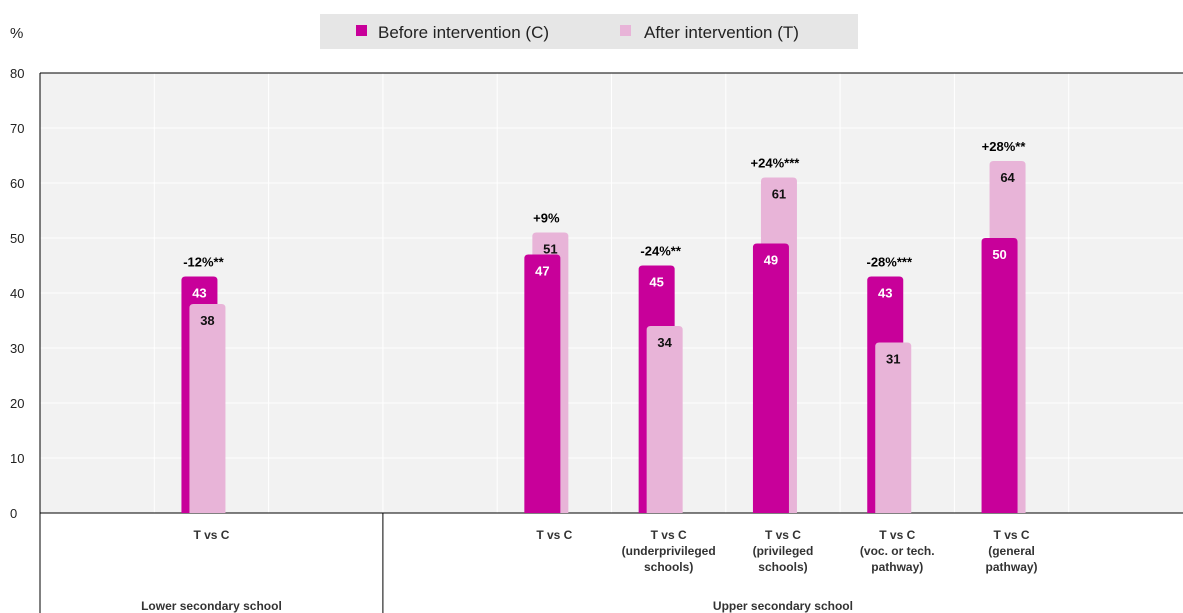 The height and width of the screenshot is (613, 1183). What do you see at coordinates (779, 194) in the screenshot?
I see `data-label-after: 61` at bounding box center [779, 194].